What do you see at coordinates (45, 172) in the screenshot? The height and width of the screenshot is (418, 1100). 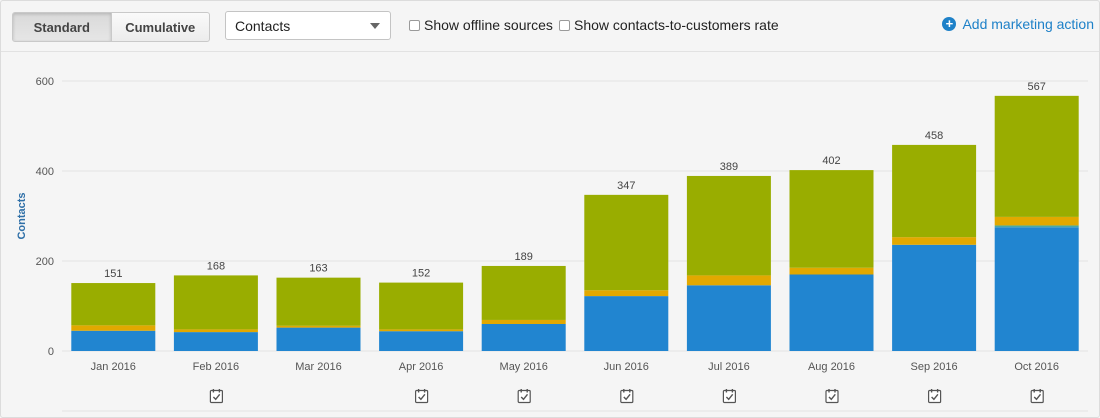 I see `y-tick-label: 400` at bounding box center [45, 172].